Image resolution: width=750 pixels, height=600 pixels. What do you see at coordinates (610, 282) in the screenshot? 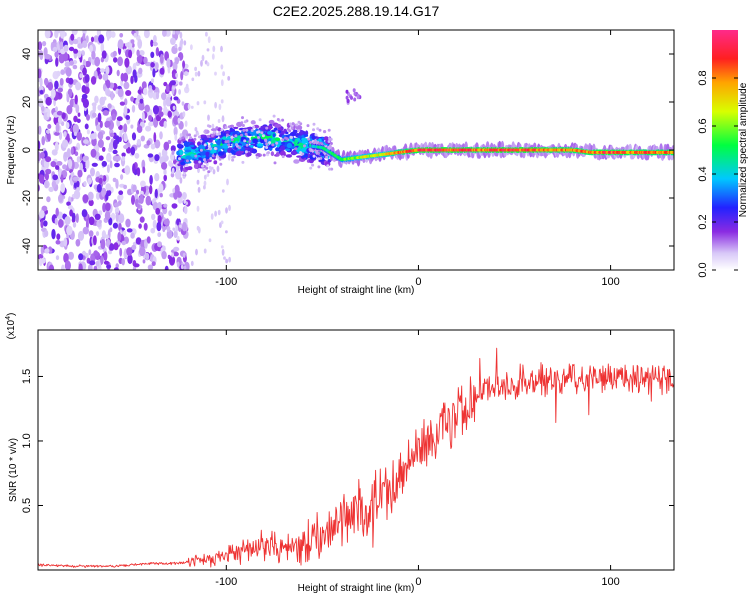
I see `spectrogram-x-tick-label: 100` at bounding box center [610, 282].